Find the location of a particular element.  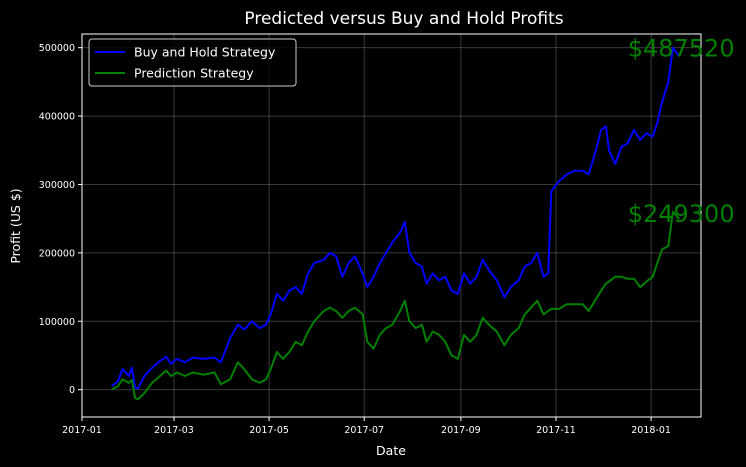

y-tick-label: 0 is located at coordinates (72, 390).